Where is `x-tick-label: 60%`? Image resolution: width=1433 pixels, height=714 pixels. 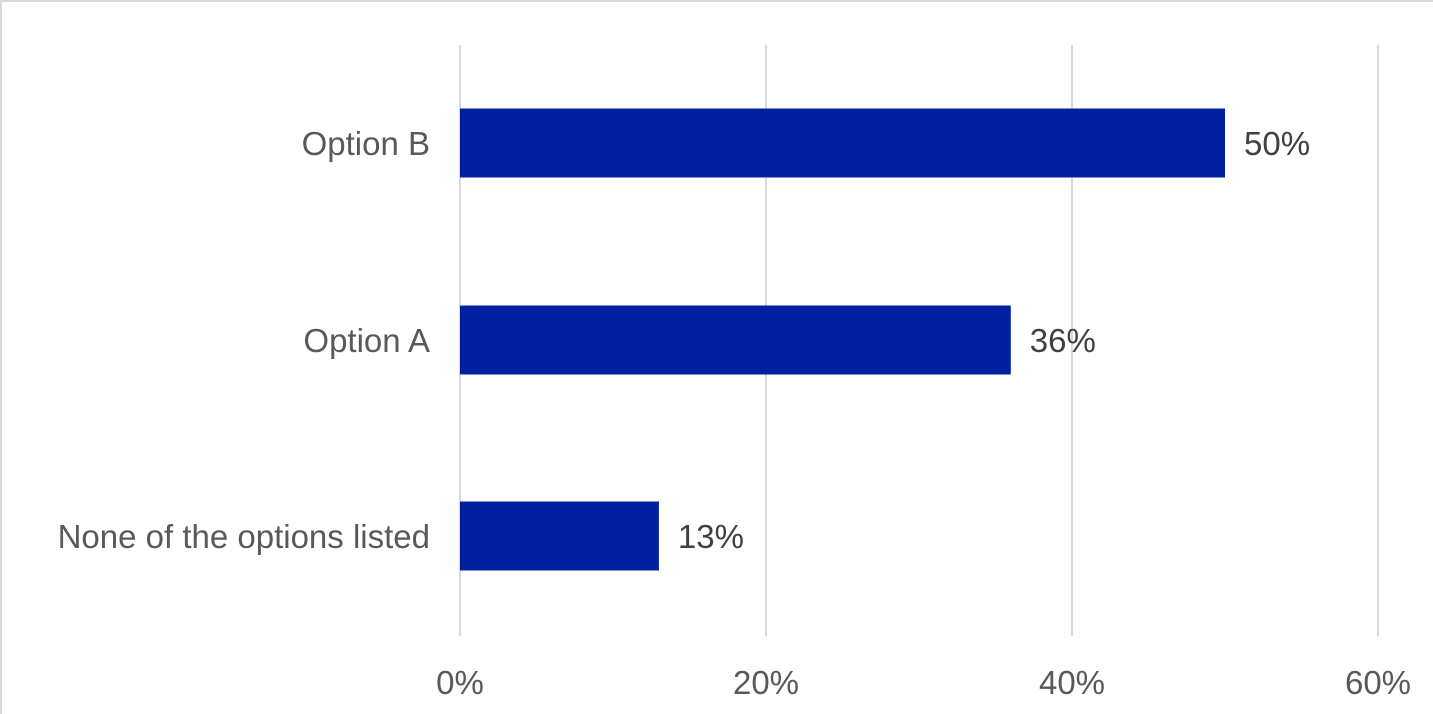
x-tick-label: 60% is located at coordinates (1378, 682).